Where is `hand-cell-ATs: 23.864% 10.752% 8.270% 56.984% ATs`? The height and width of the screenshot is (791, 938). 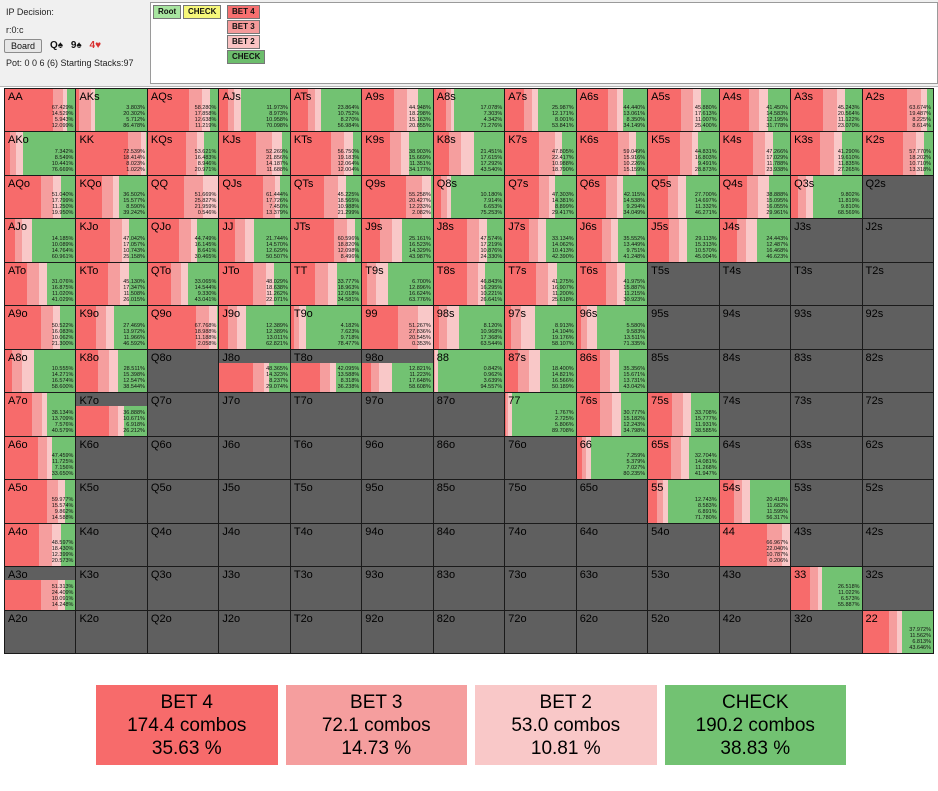
hand-cell-ATs: 23.864% 10.752% 8.270% 56.984% ATs is located at coordinates (326, 110).